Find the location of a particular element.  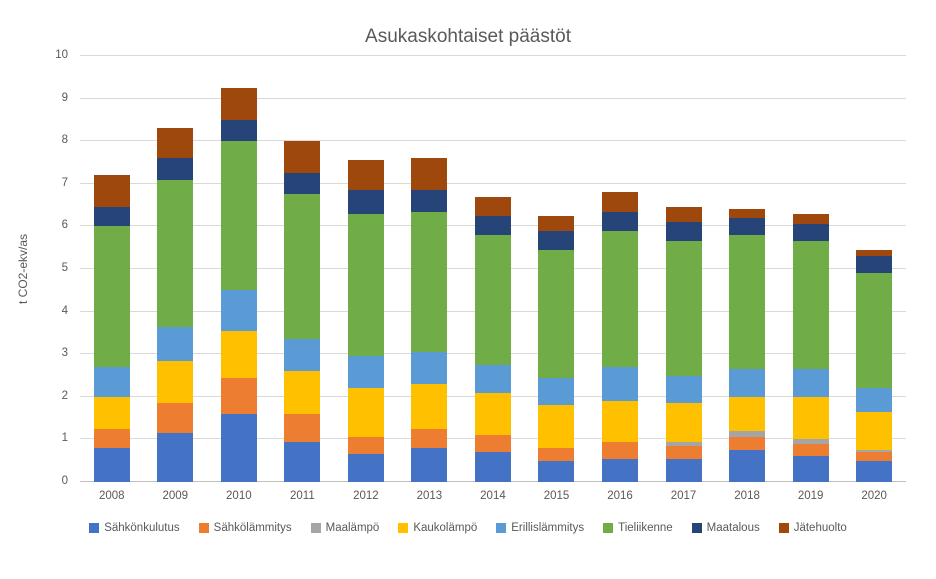

stacked-bar-2012 is located at coordinates (365, 321).